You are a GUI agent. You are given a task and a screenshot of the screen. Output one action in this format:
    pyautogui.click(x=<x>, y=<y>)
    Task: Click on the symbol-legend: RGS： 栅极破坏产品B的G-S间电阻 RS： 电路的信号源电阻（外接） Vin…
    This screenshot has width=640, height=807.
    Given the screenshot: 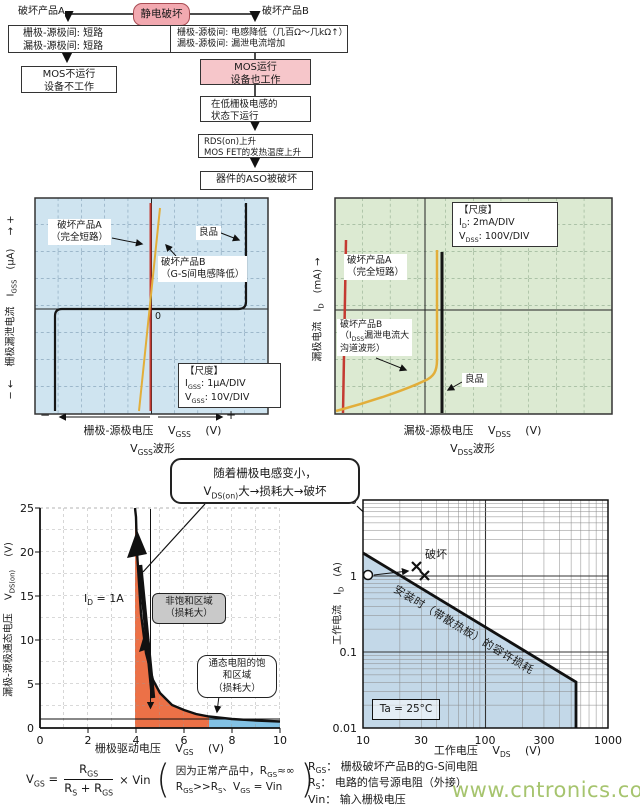 What is the action you would take?
    pyautogui.click(x=393, y=783)
    